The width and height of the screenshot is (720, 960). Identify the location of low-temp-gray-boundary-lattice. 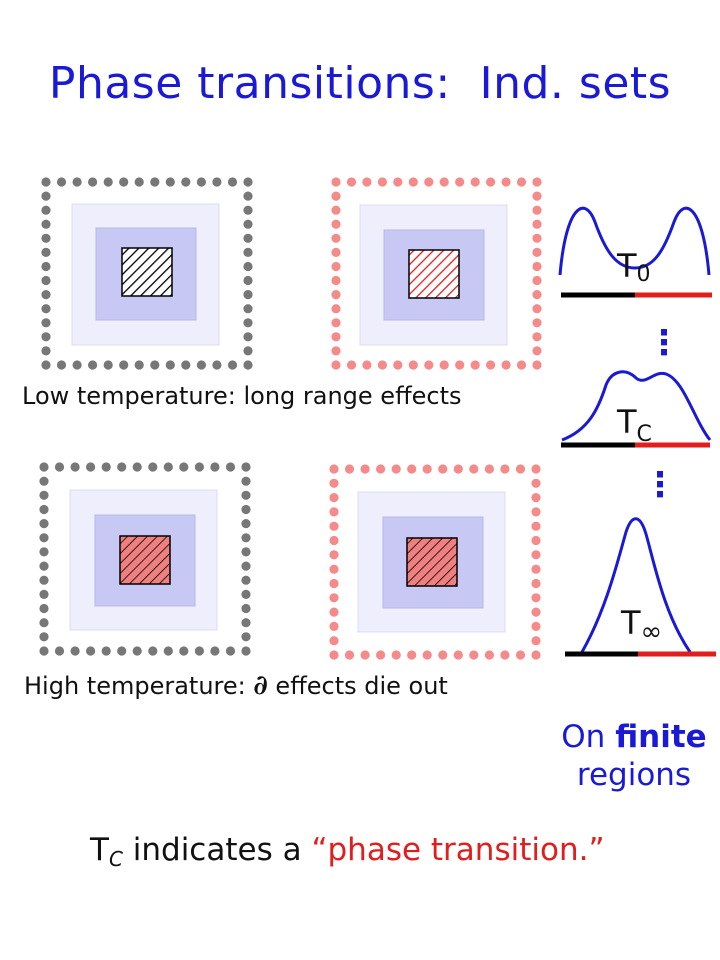
(147, 273).